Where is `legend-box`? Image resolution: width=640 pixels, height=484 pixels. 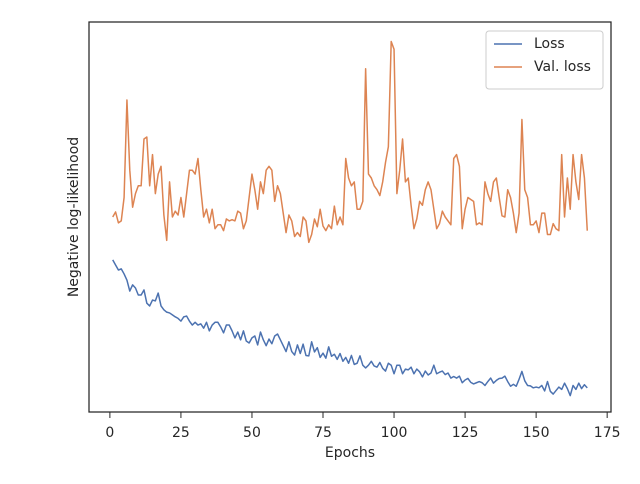
legend-box is located at coordinates (544, 60).